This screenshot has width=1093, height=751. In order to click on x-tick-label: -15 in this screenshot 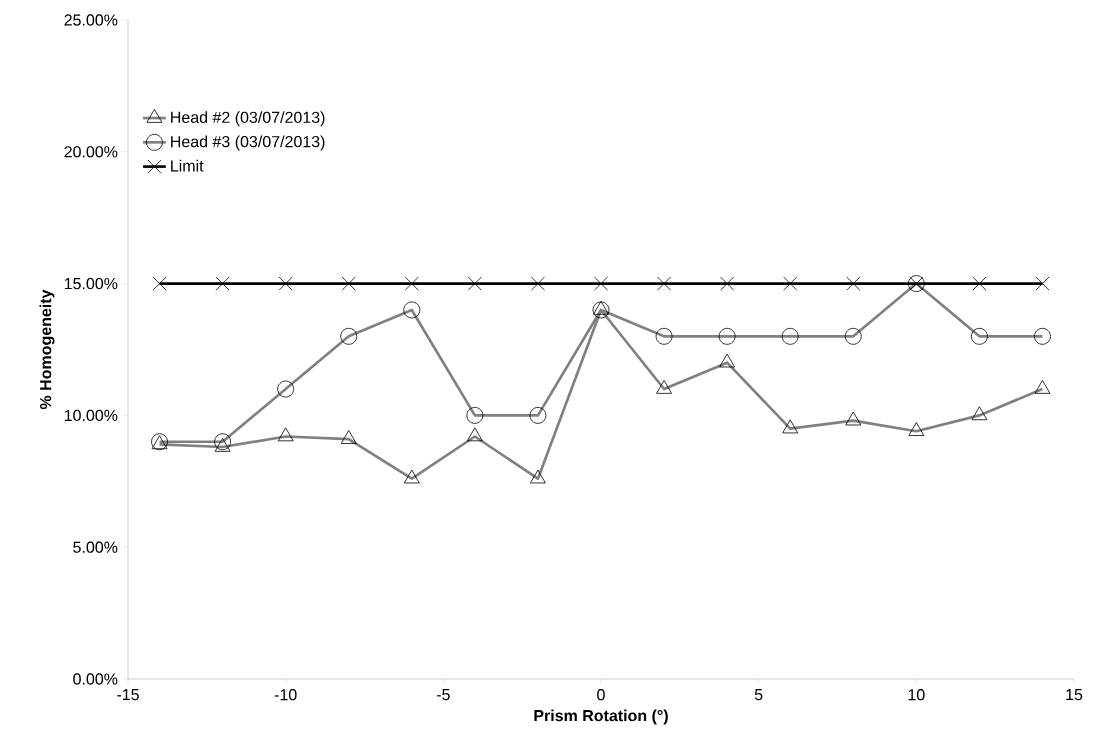, I will do `click(128, 695)`.